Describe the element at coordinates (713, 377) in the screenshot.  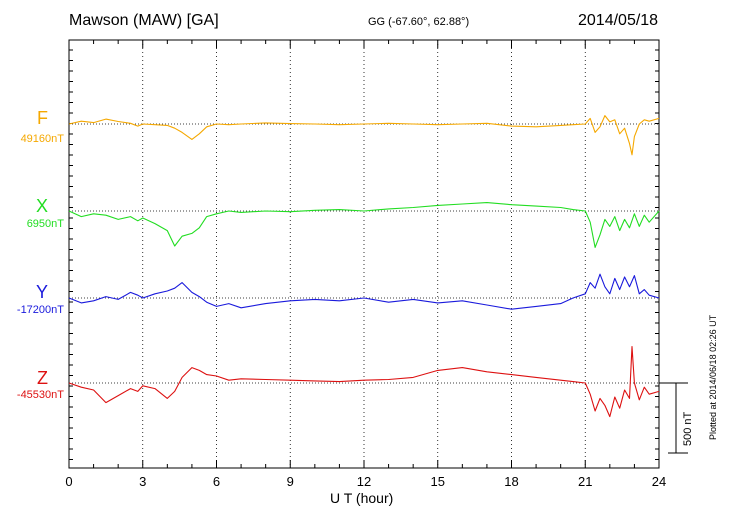
I see `plotted-timestamp: Plotted at 2014/06/18 02:26 UT` at that location.